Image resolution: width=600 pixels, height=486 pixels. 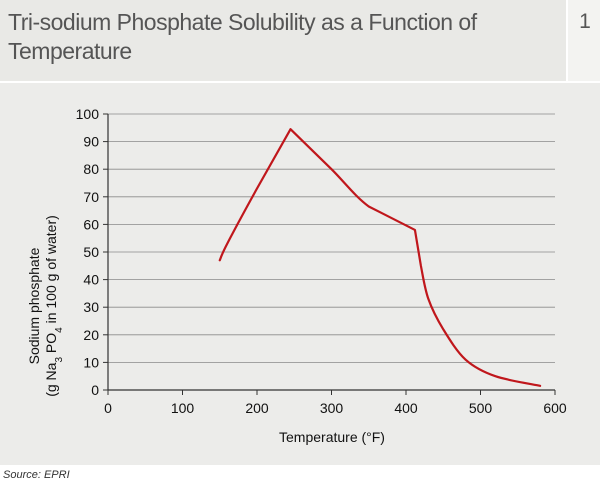 What do you see at coordinates (183, 408) in the screenshot?
I see `x-tick-label: 100` at bounding box center [183, 408].